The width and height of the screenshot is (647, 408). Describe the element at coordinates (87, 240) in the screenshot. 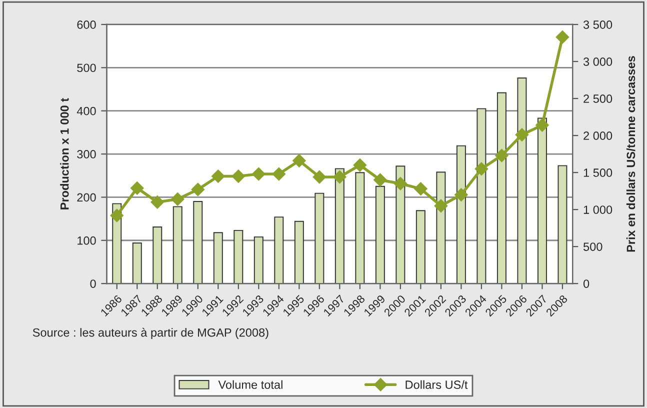

I see `y-tick-label: 100` at that location.